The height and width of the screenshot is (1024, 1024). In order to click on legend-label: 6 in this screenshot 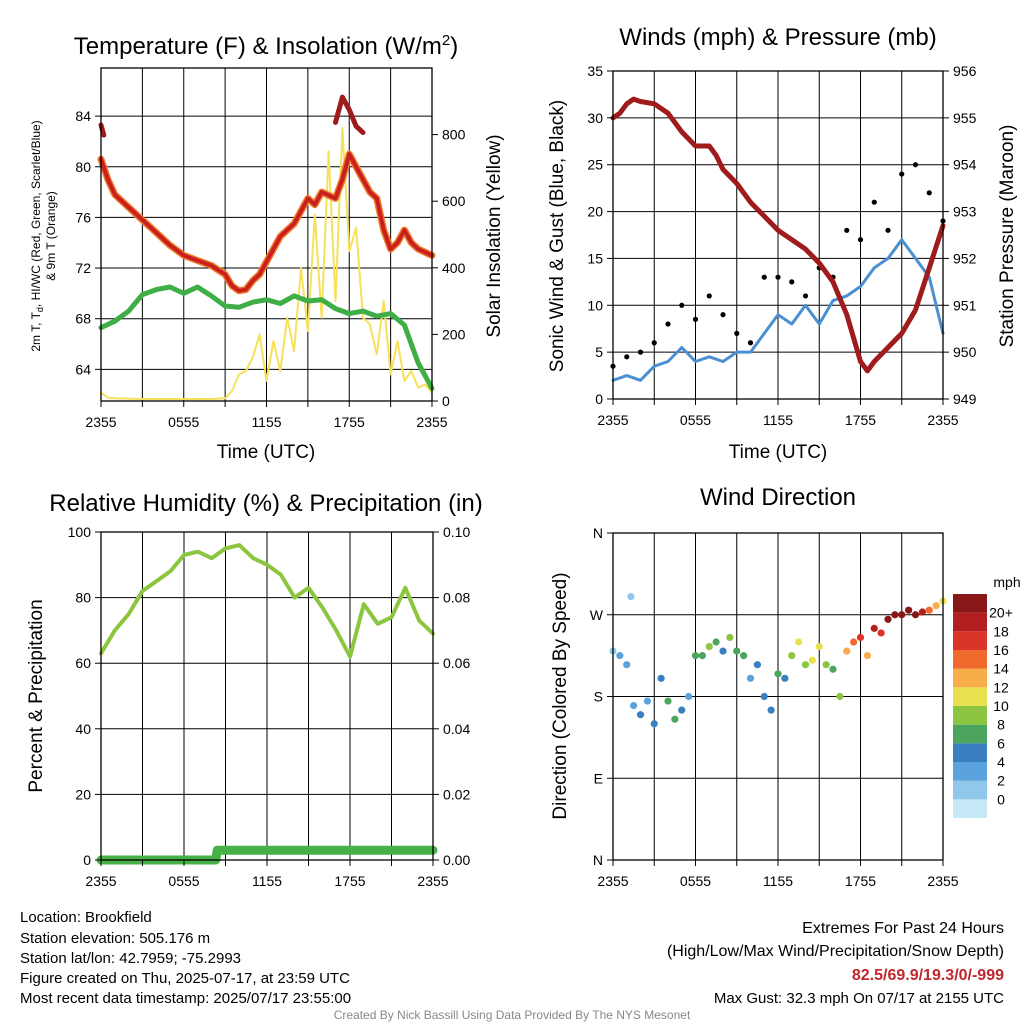, I will do `click(1001, 743)`.